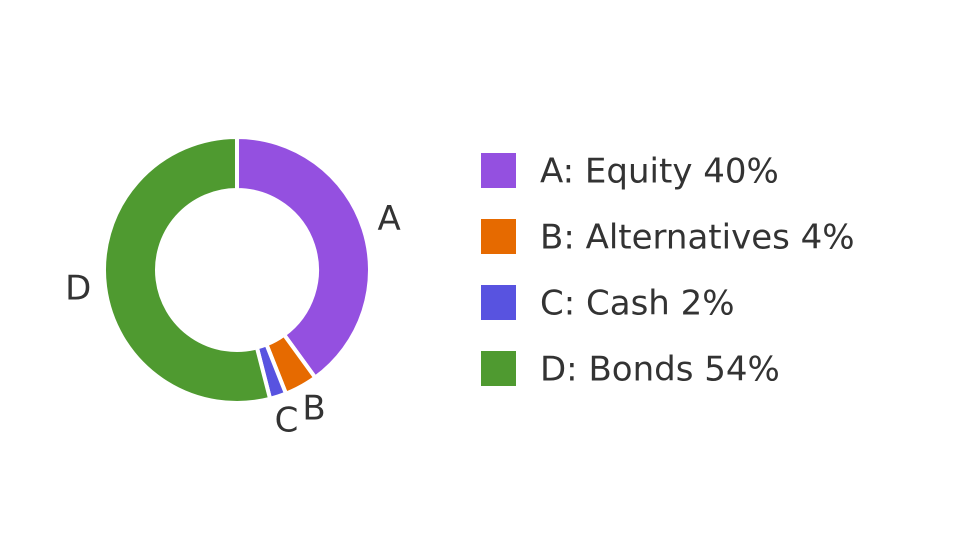 This screenshot has height=540, width=960. What do you see at coordinates (78, 289) in the screenshot?
I see `slice-label: D` at bounding box center [78, 289].